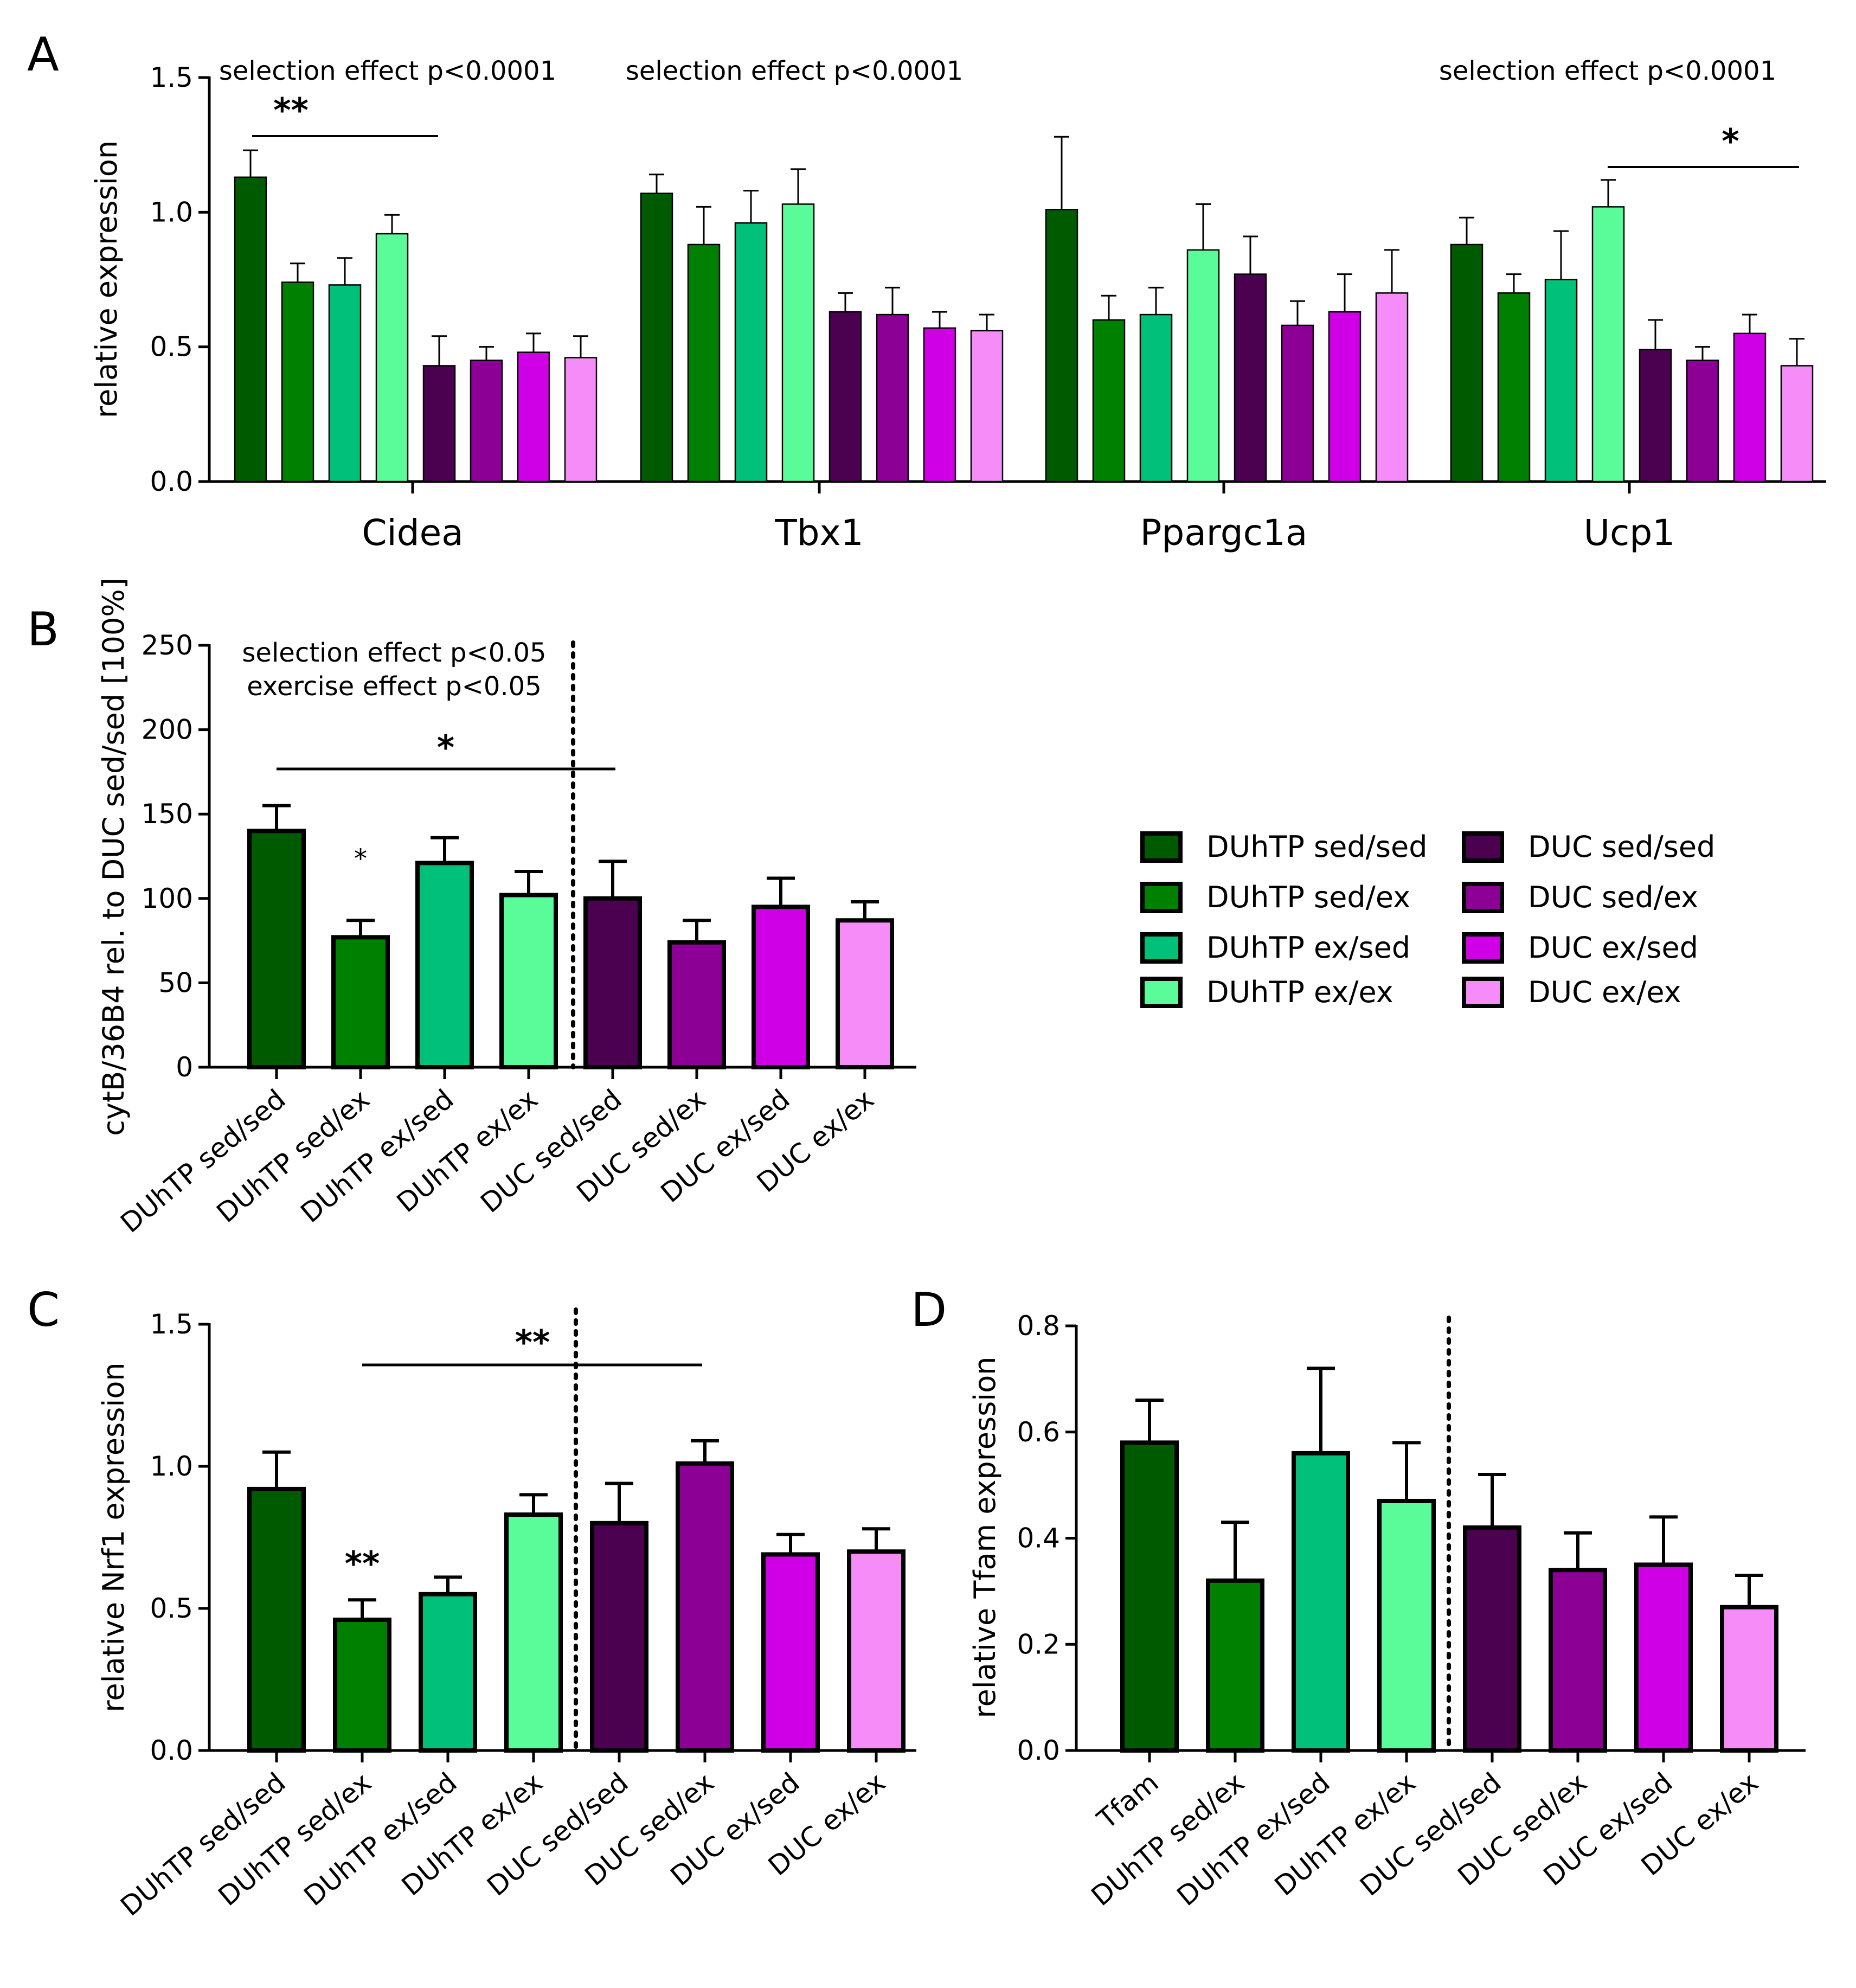 Image resolution: width=1856 pixels, height=1988 pixels. I want to click on y-axis-title: cytB/36B4 rel. to DUC sed/sed [100%], so click(114, 857).